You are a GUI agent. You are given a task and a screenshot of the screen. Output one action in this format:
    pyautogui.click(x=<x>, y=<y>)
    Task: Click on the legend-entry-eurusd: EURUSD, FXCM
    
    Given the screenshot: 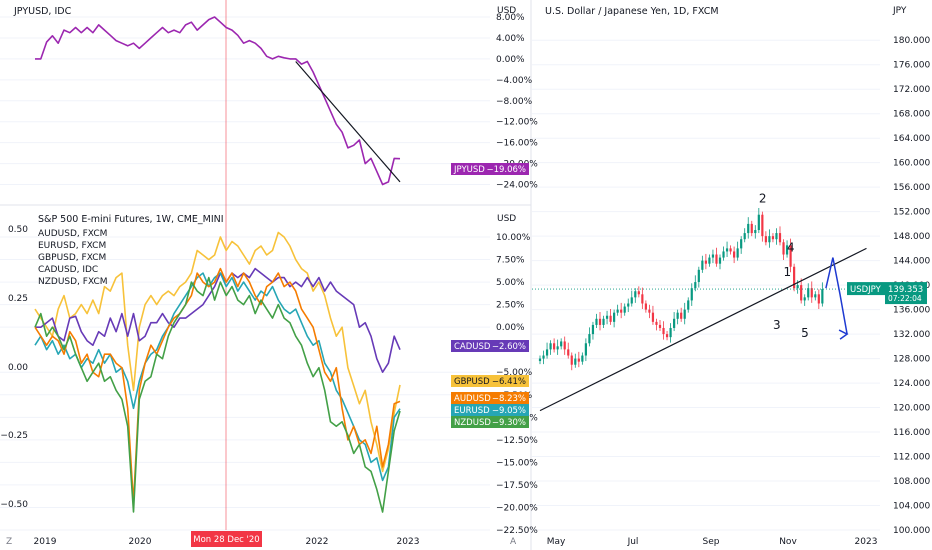 What is the action you would take?
    pyautogui.click(x=72, y=246)
    